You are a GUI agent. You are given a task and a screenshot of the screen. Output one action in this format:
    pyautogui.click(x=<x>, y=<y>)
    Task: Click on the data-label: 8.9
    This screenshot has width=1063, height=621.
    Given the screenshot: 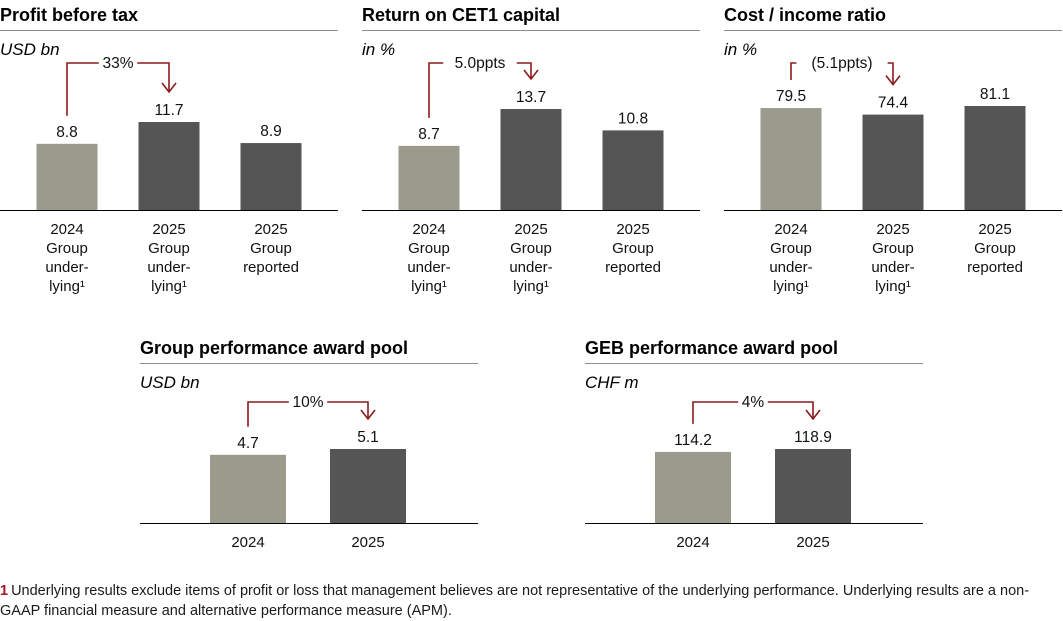 What is the action you would take?
    pyautogui.click(x=271, y=131)
    